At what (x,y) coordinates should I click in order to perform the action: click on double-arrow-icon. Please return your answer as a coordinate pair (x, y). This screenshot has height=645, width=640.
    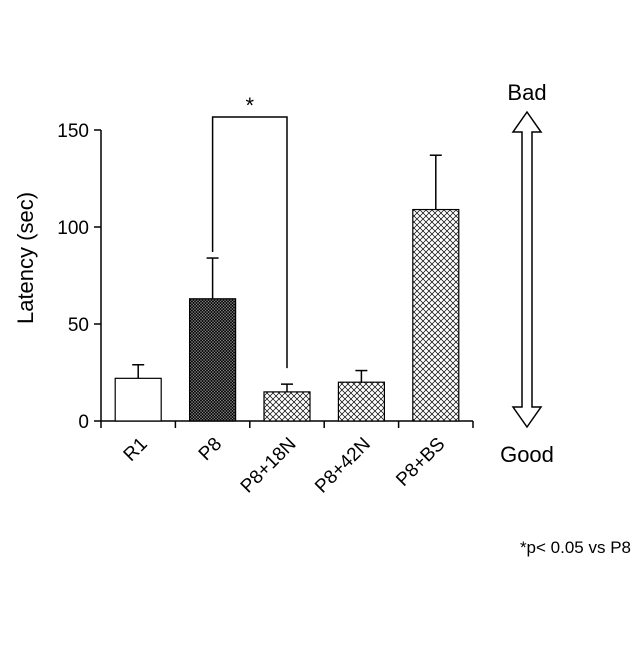
    Looking at the image, I should click on (527, 269).